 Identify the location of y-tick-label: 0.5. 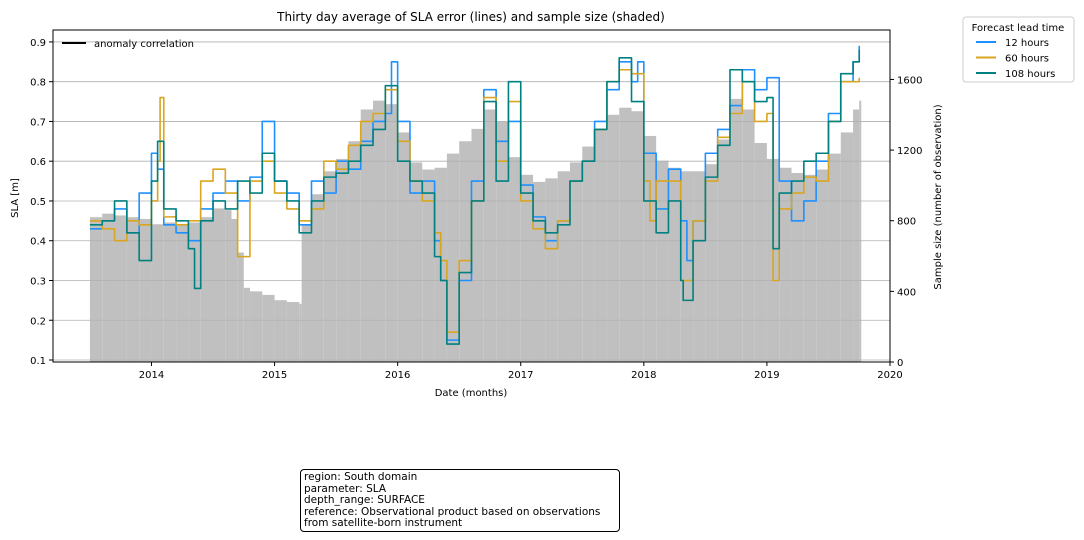
(38, 202).